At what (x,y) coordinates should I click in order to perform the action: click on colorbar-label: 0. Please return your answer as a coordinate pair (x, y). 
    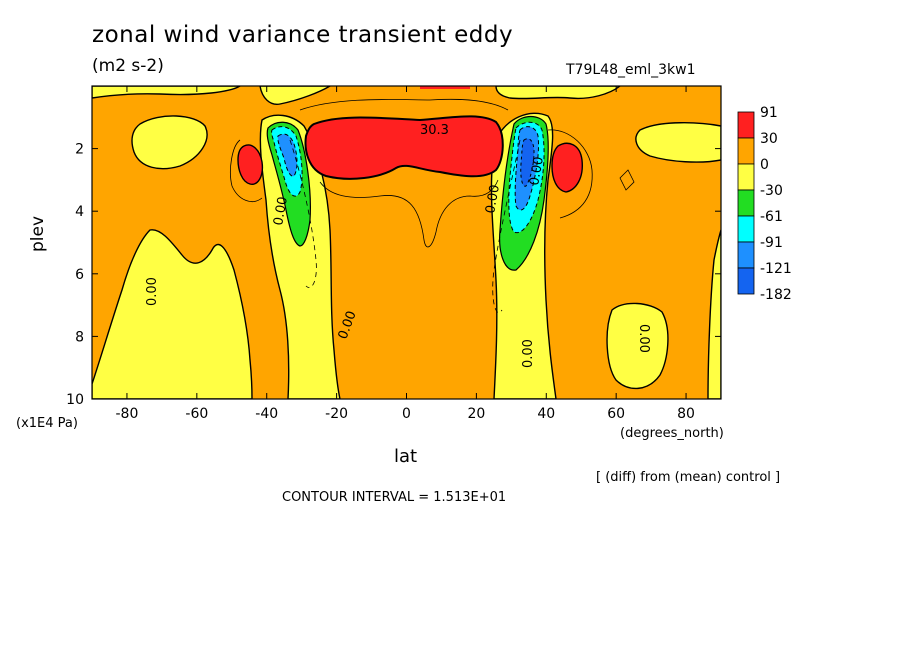
    Looking at the image, I should click on (764, 165).